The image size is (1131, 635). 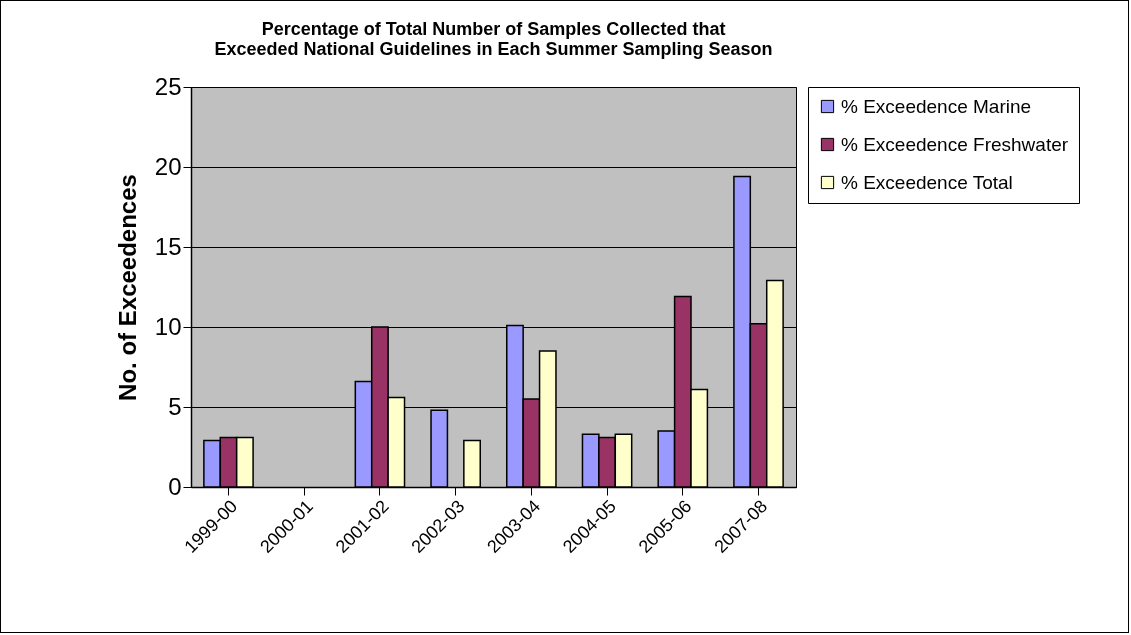 I want to click on y-tick-label: 20, so click(x=168, y=166).